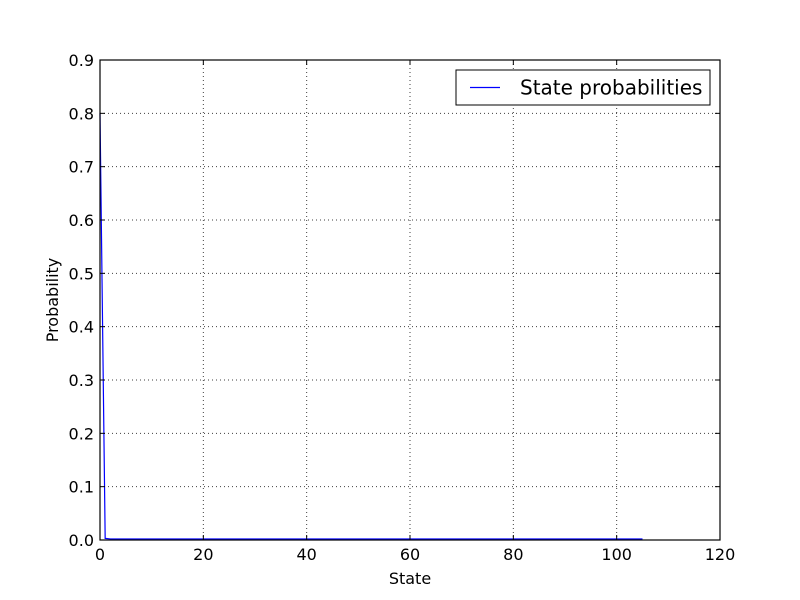  I want to click on x-tick-label: 0, so click(100, 554).